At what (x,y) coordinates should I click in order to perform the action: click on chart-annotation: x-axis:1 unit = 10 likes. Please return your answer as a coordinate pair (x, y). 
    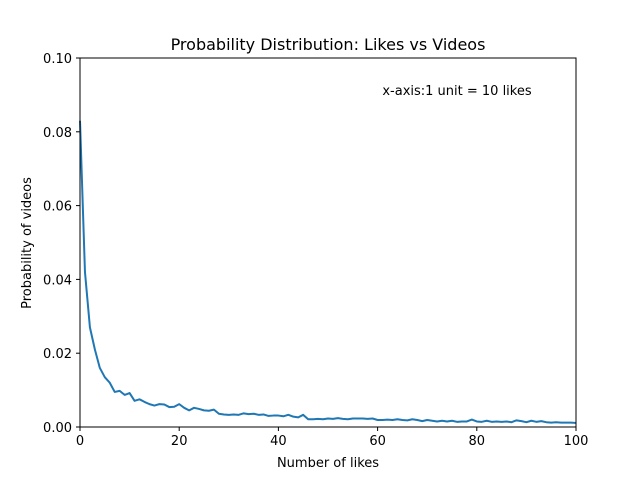
    Looking at the image, I should click on (457, 91).